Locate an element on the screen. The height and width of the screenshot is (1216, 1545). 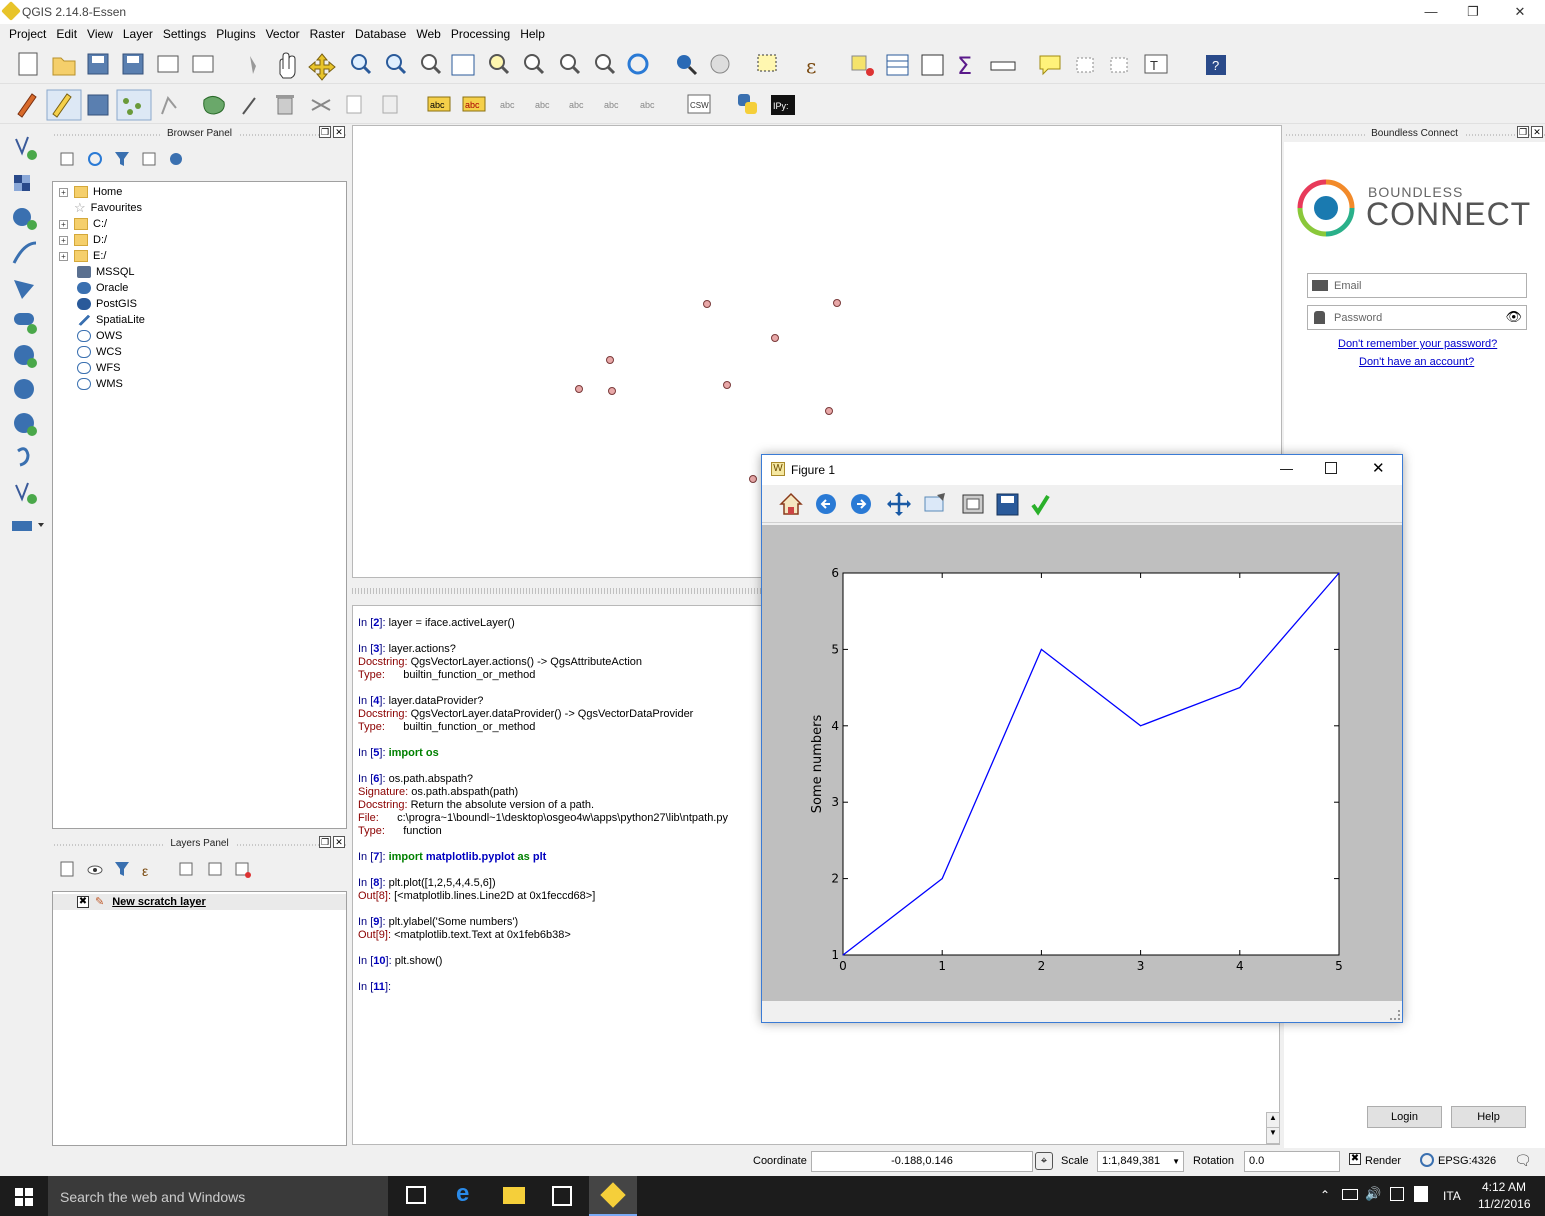
notification-icon is located at coordinates (1421, 1194).